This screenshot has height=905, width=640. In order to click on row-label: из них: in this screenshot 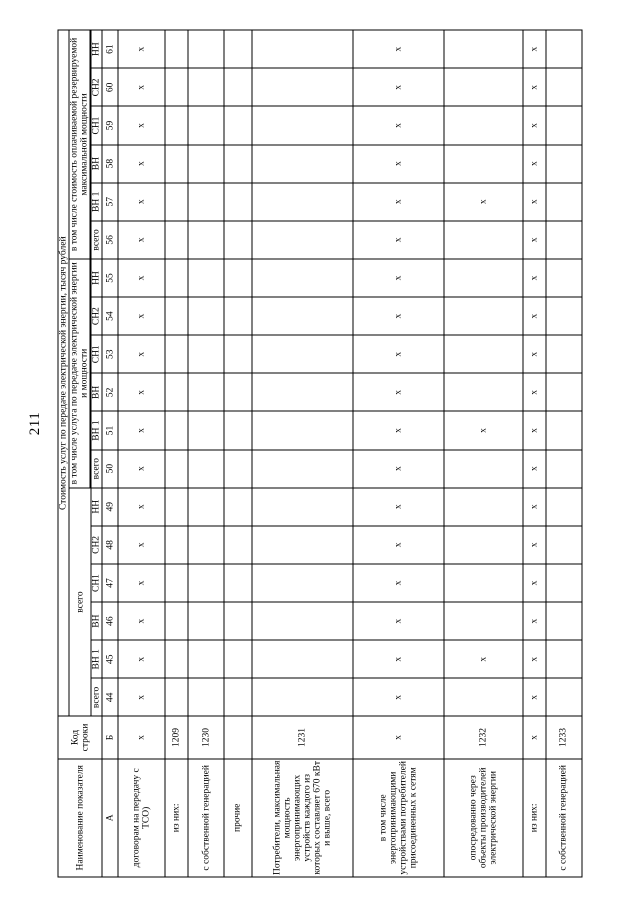, I will do `click(534, 817)`.